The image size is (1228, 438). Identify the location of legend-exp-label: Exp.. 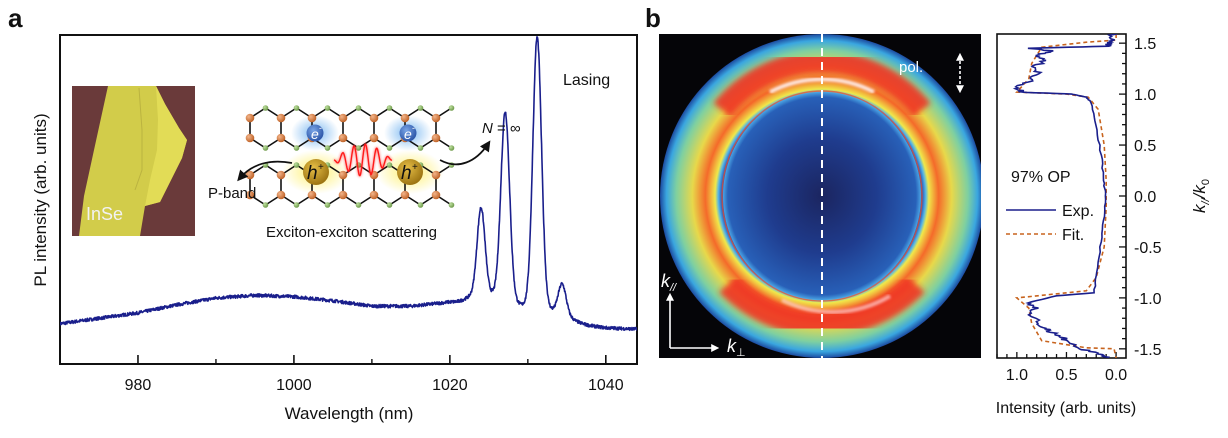
(1078, 211).